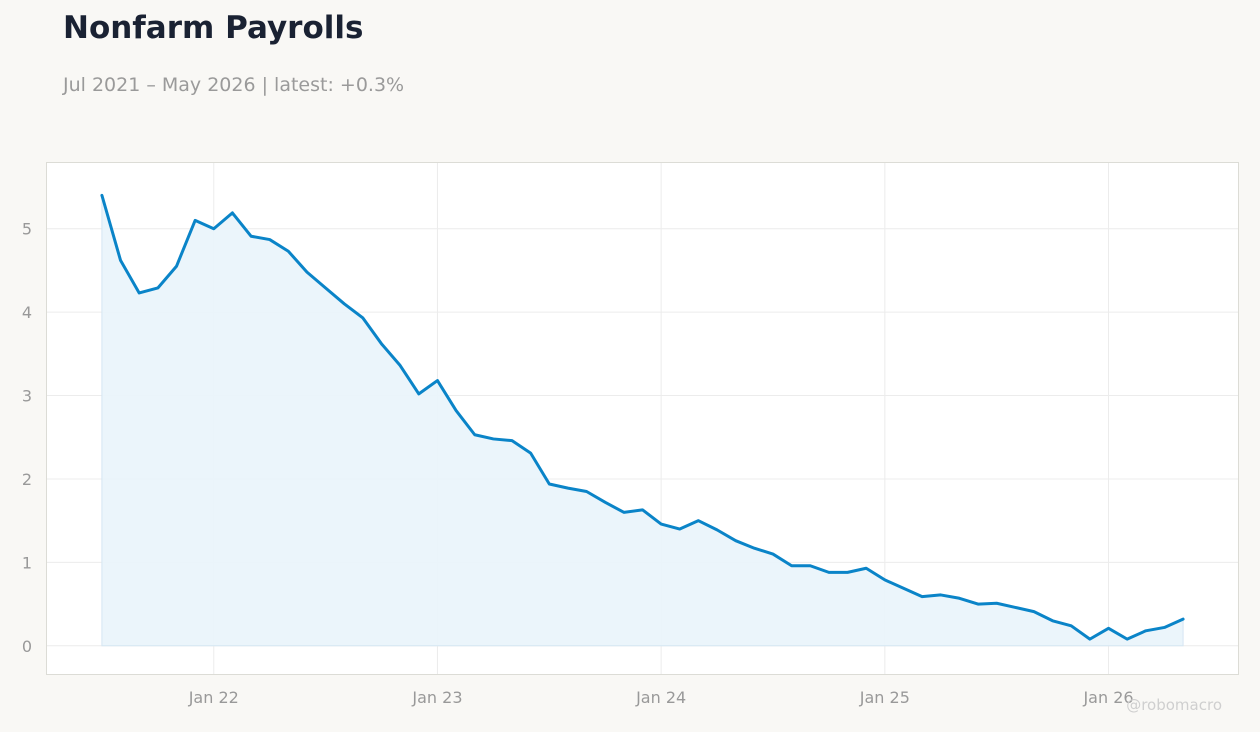  What do you see at coordinates (1107, 697) in the screenshot?
I see `x-tick-label: Jan 26` at bounding box center [1107, 697].